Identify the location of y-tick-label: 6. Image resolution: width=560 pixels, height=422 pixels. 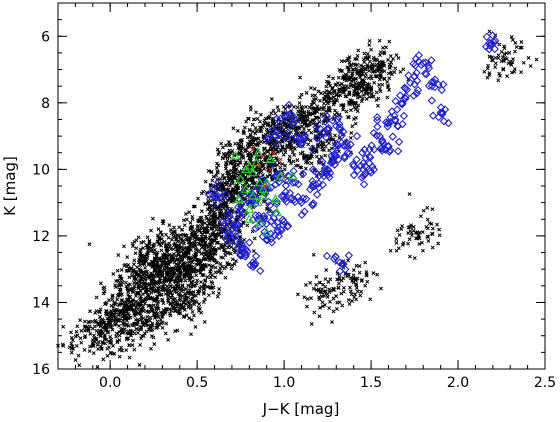
(45, 37).